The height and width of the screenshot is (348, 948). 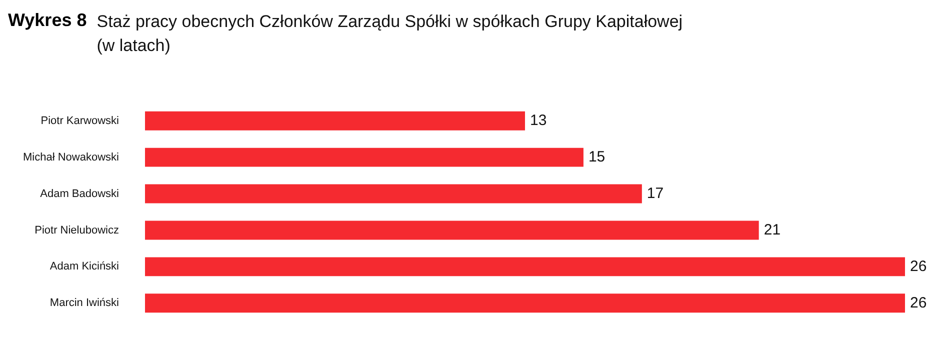 What do you see at coordinates (84, 266) in the screenshot?
I see `y-tick-label: Adam Kiciński` at bounding box center [84, 266].